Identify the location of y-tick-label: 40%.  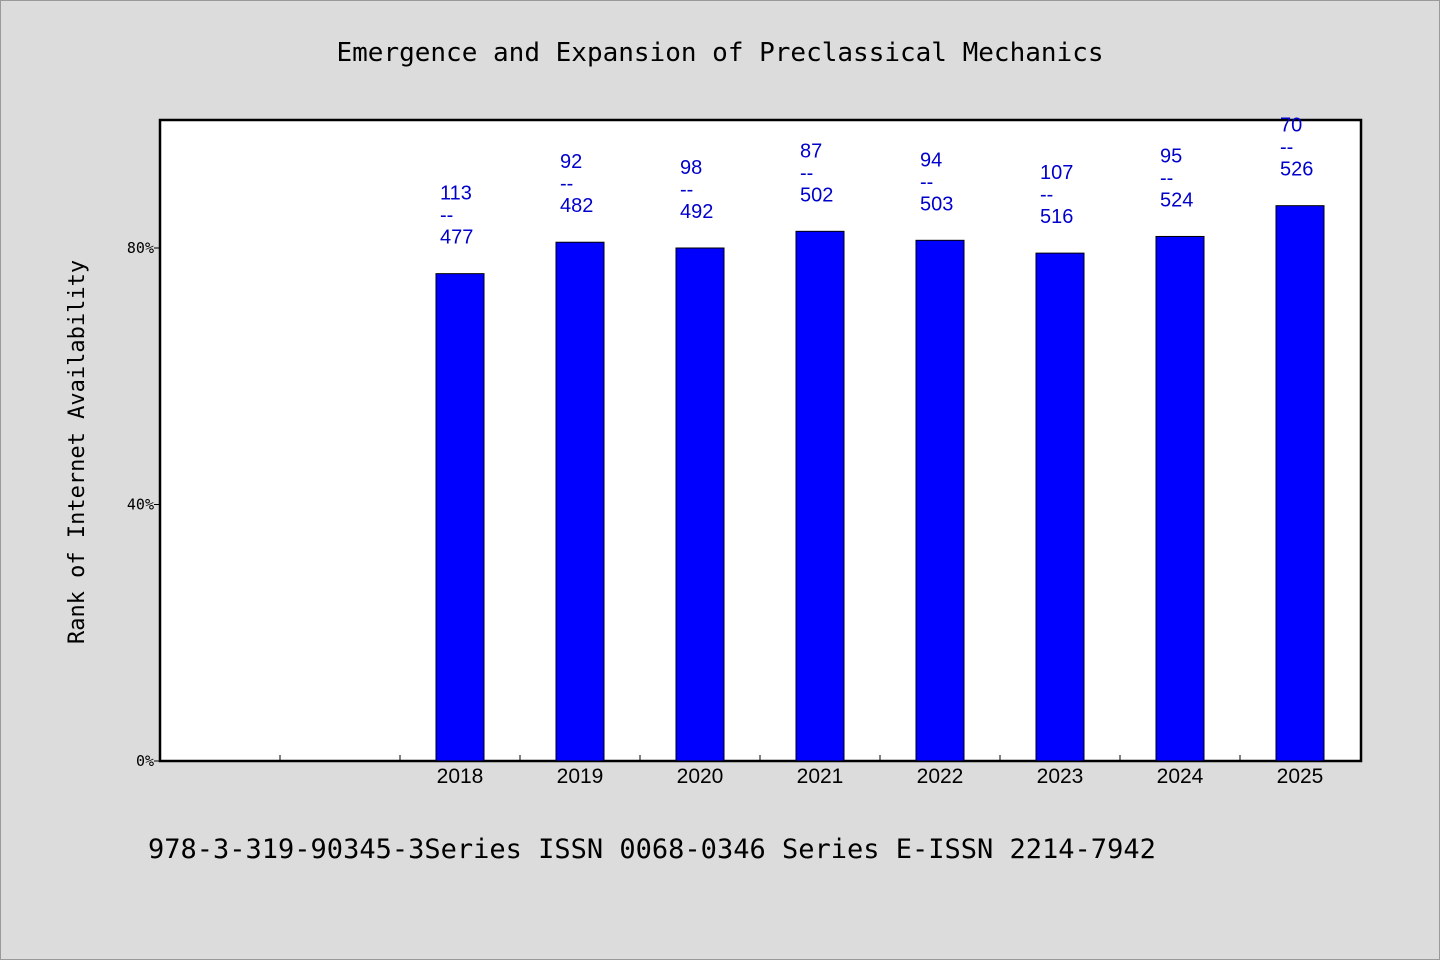
(140, 505).